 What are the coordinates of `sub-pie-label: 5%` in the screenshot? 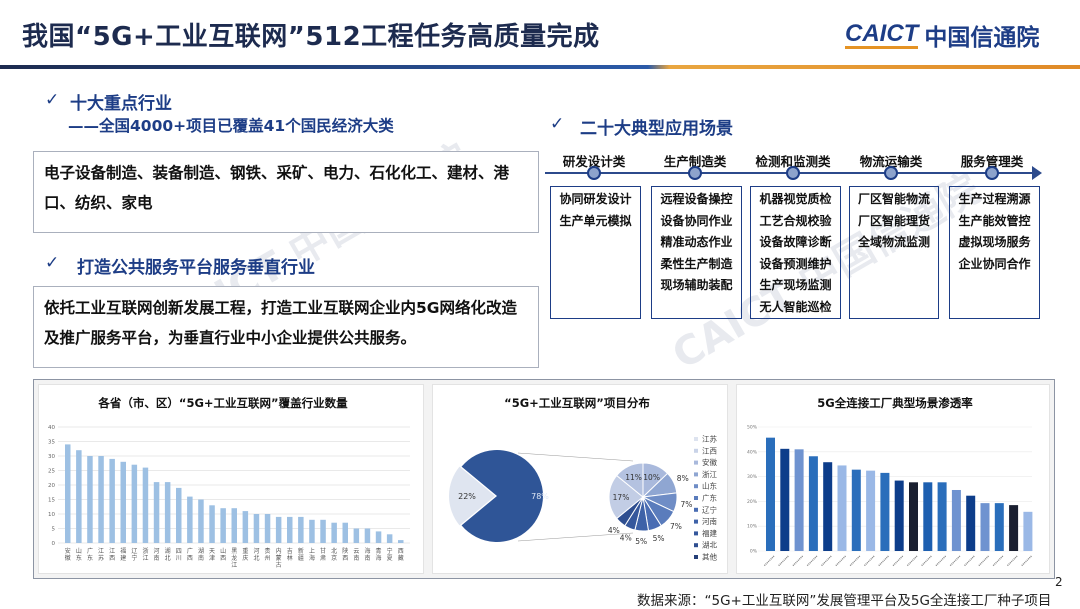 It's located at (659, 538).